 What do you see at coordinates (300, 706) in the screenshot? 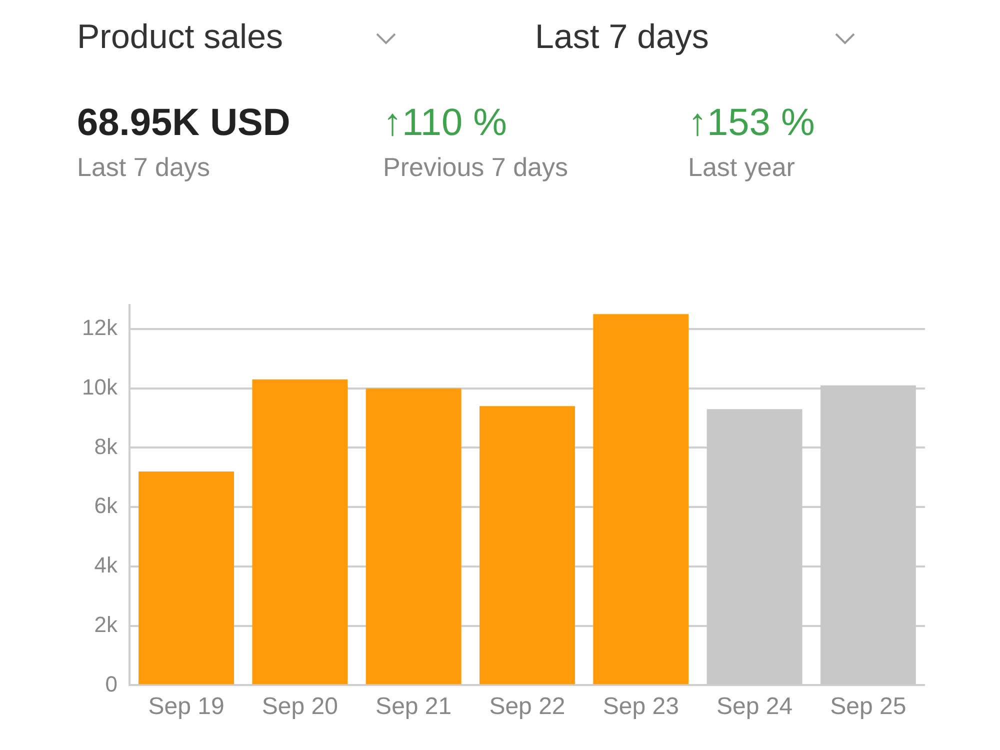
I see `x-tick-label: Sep 20` at bounding box center [300, 706].